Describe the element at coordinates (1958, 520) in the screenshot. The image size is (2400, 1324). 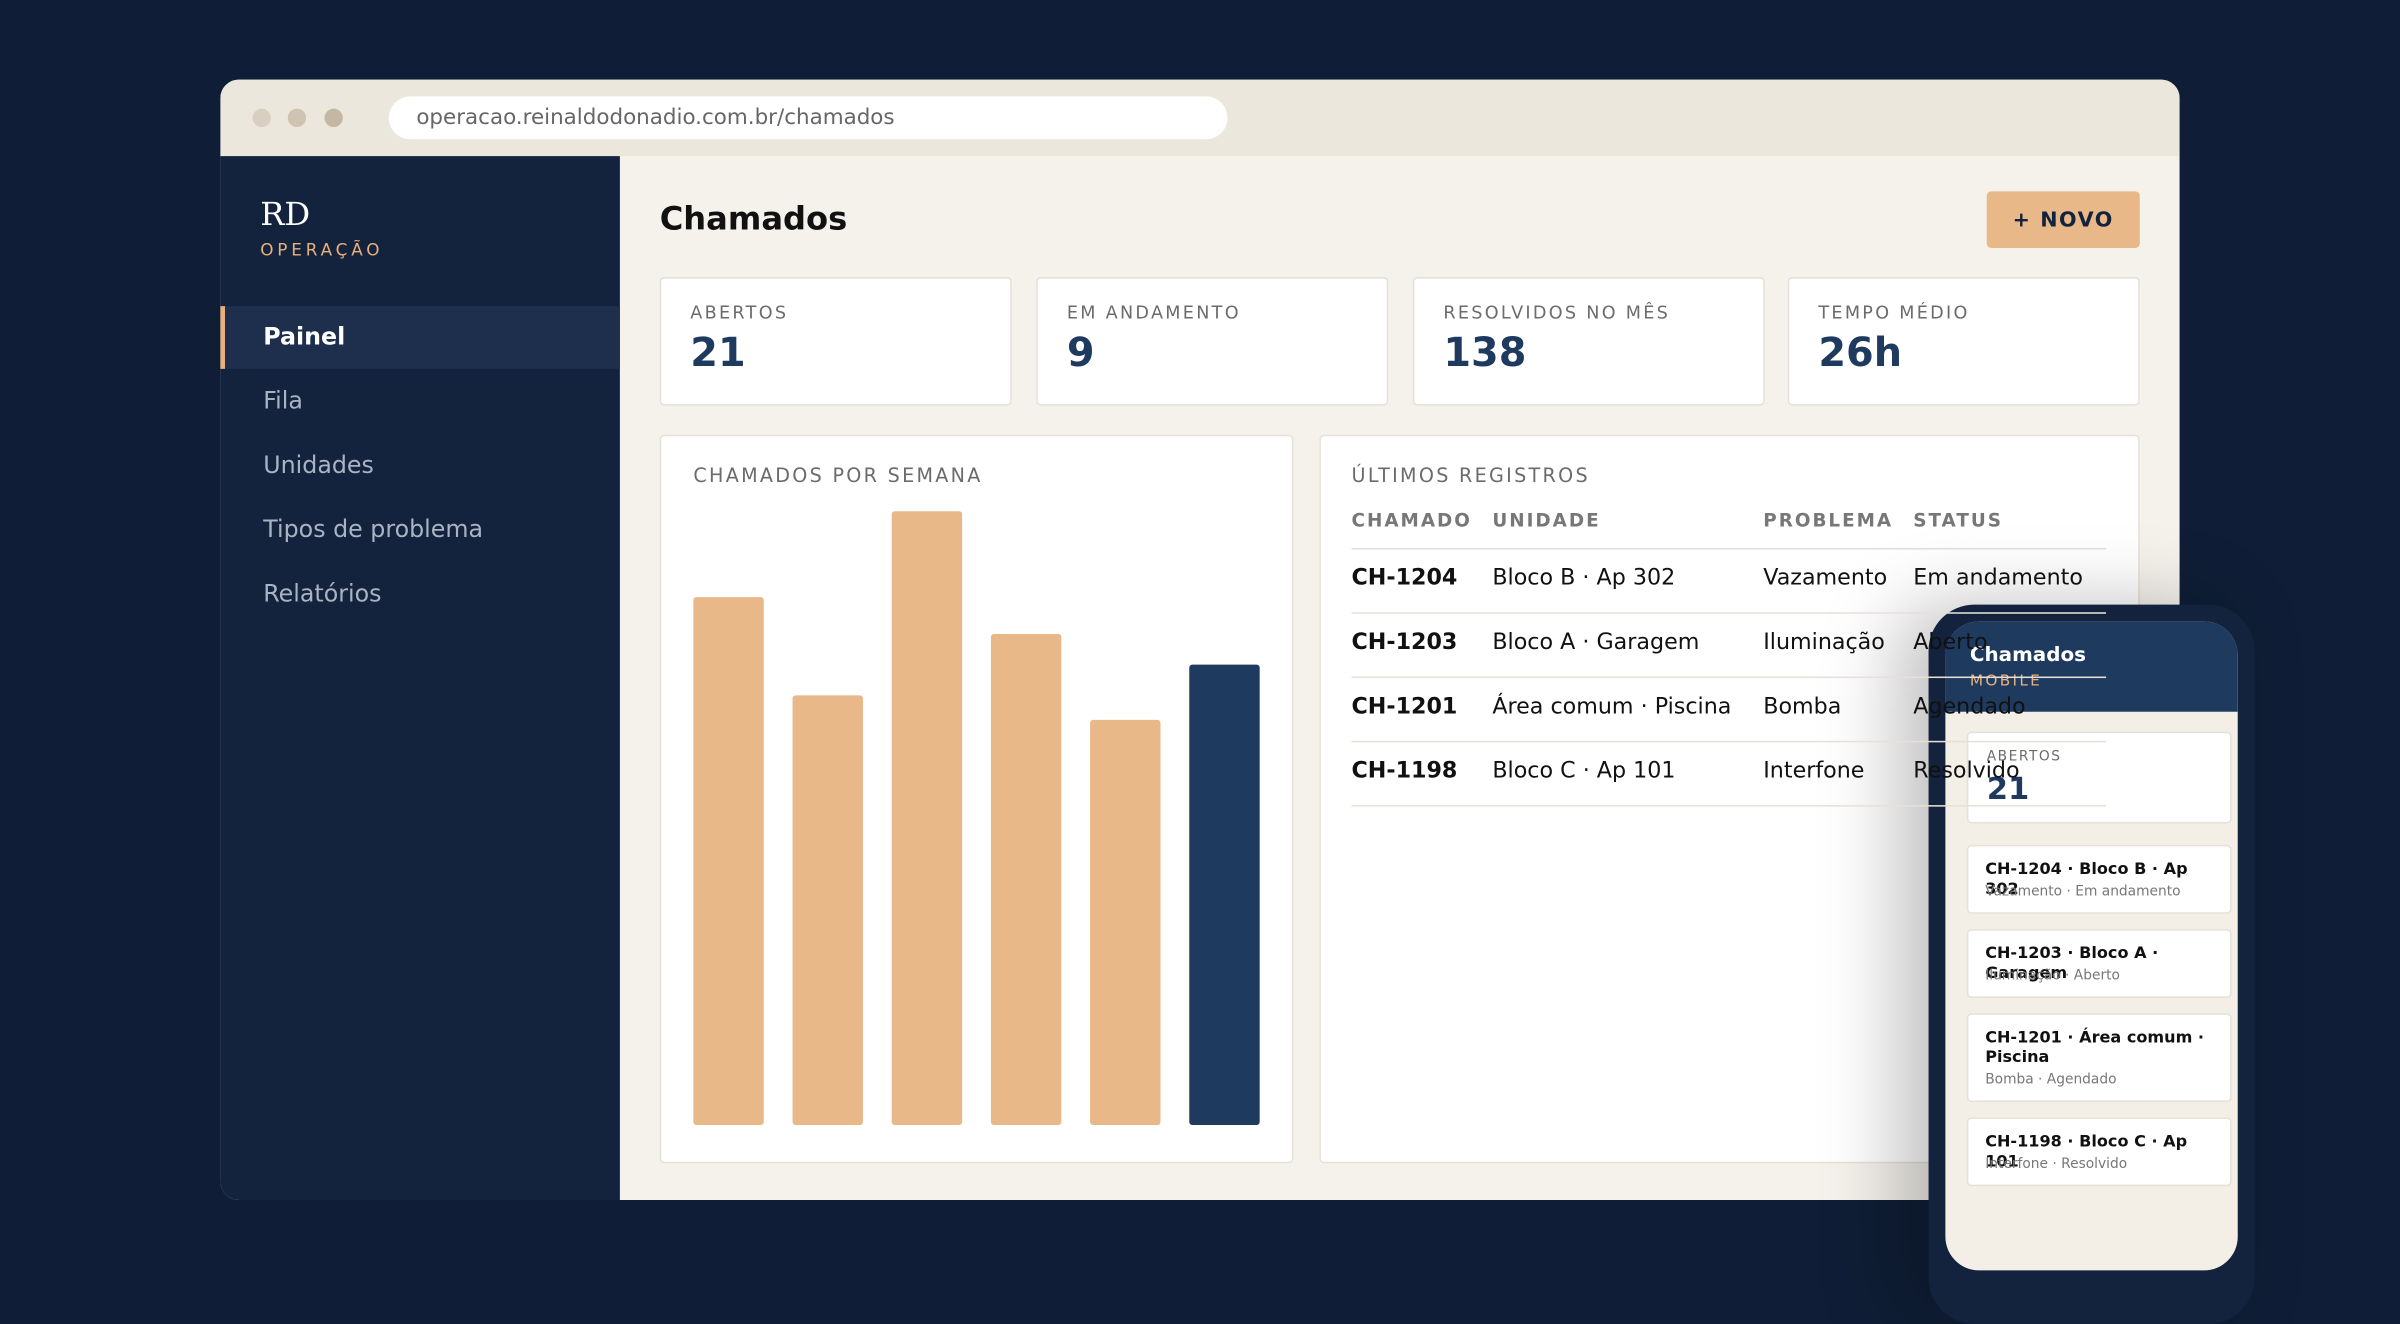
I see `table-header: STATUS` at that location.